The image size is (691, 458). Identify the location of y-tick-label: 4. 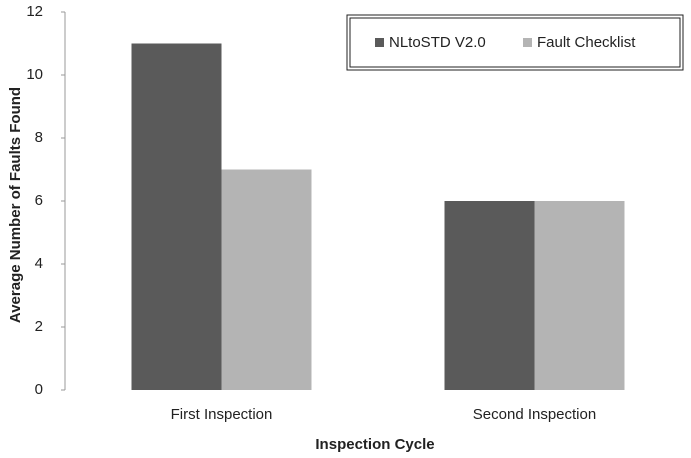
(39, 263).